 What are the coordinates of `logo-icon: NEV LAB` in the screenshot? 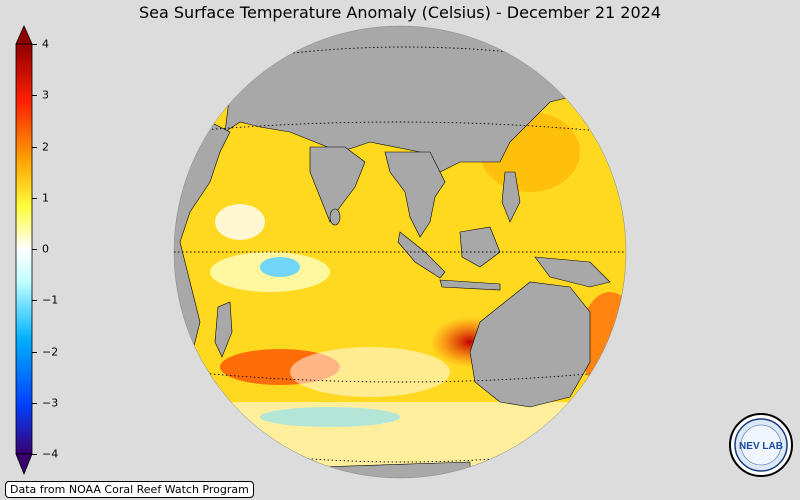 It's located at (761, 445).